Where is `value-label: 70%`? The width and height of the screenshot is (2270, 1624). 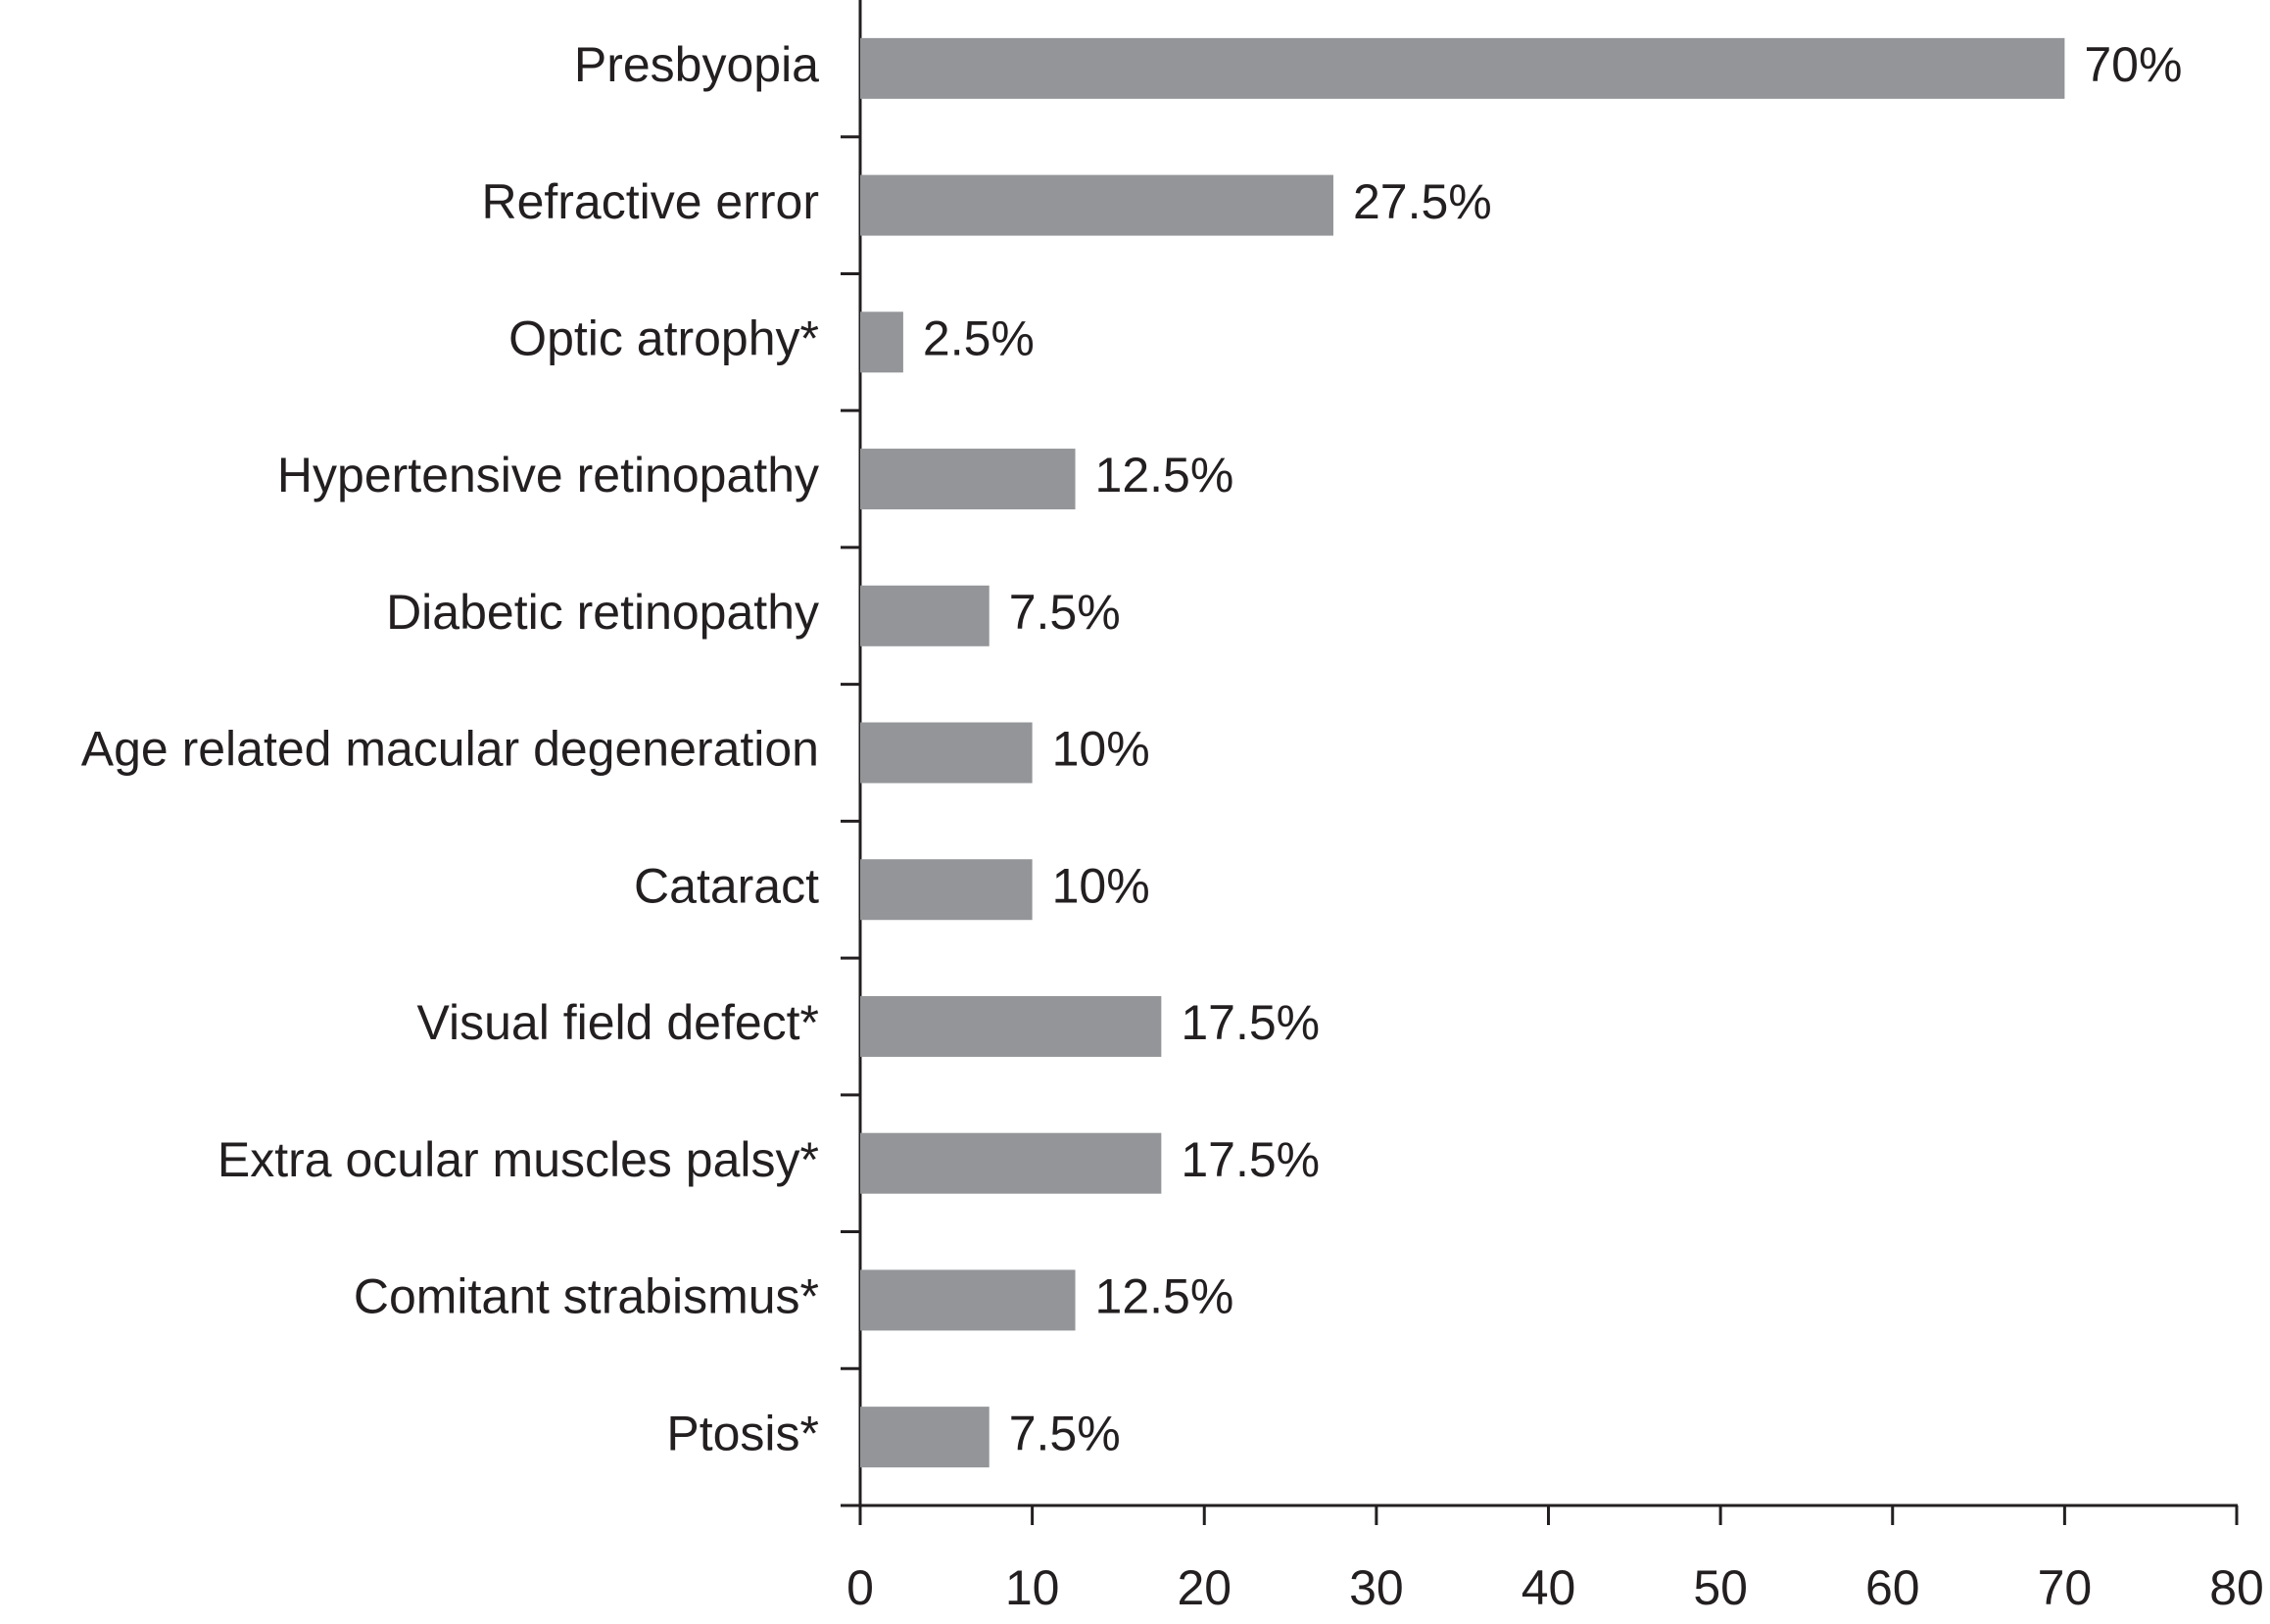 value-label: 70% is located at coordinates (2133, 65).